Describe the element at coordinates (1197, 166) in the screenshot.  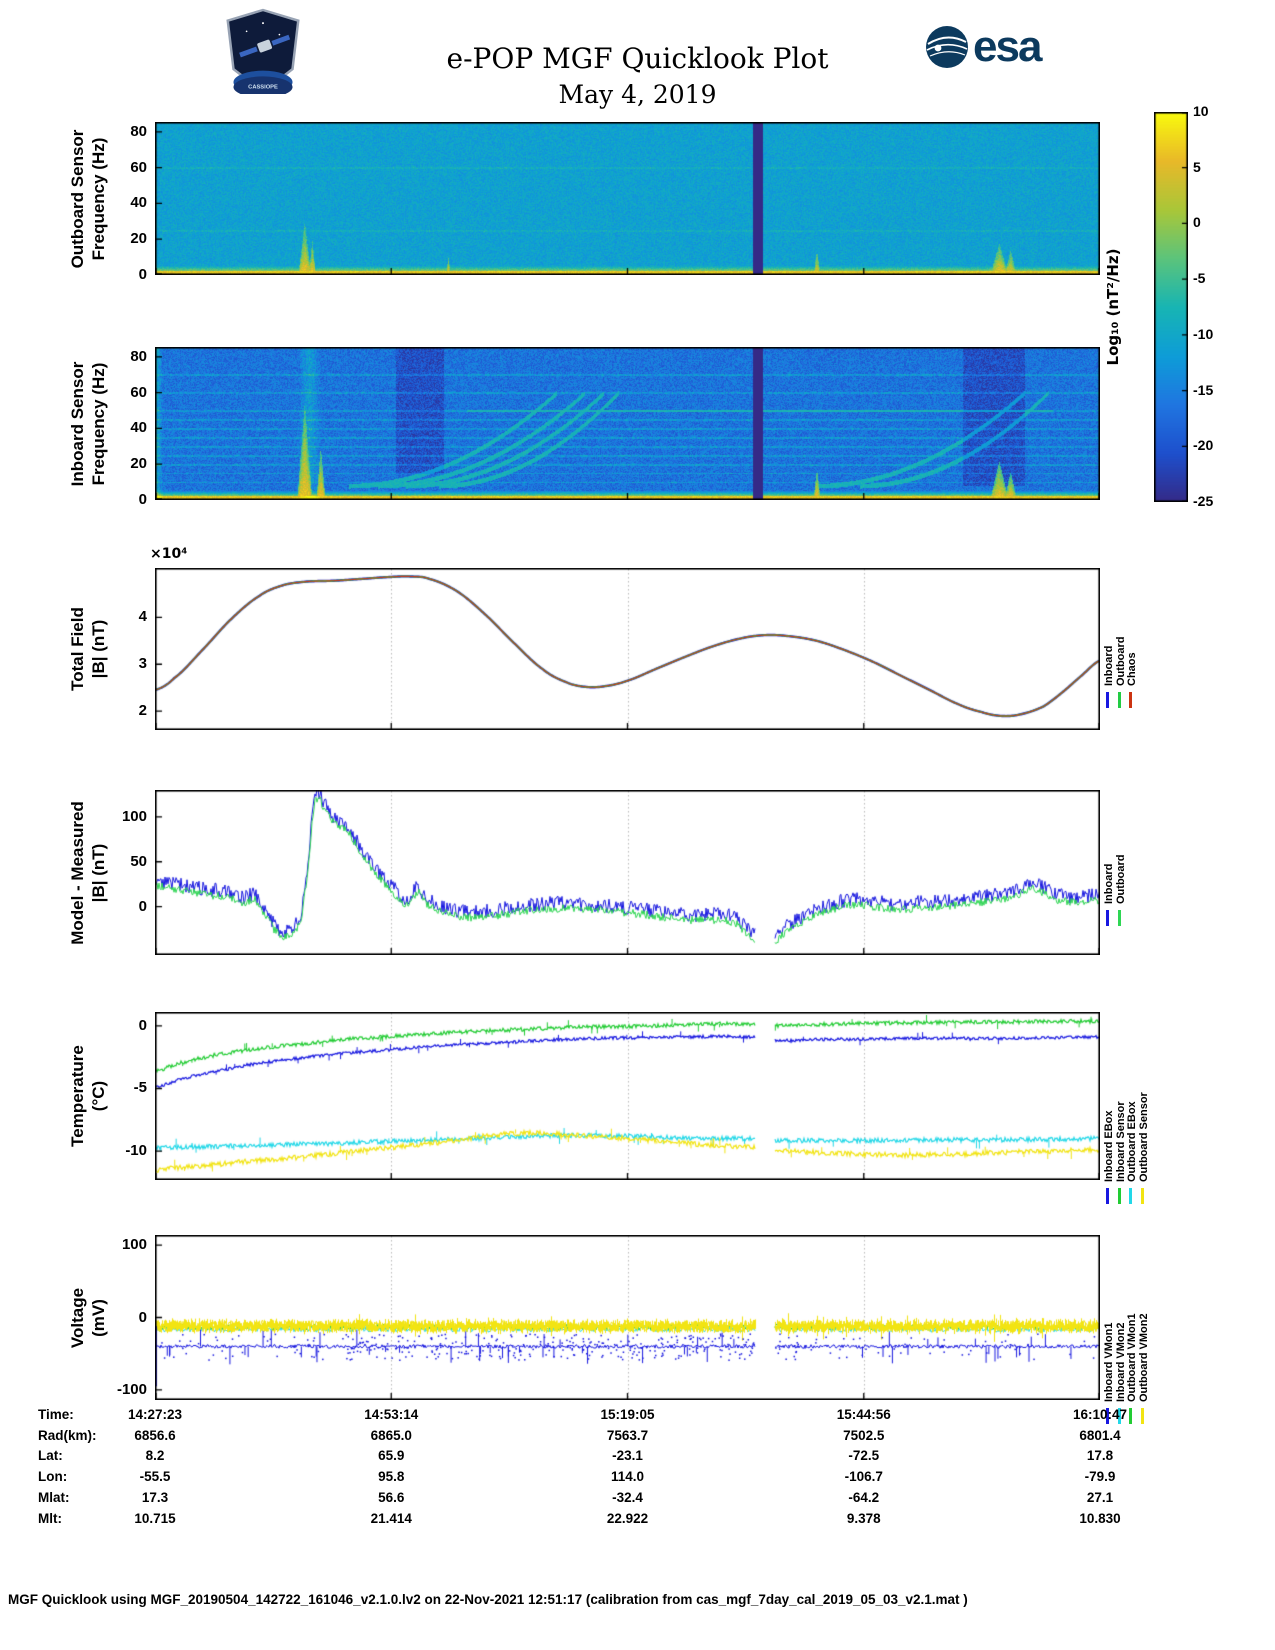
I see `colorbar-tick-label: 5` at that location.